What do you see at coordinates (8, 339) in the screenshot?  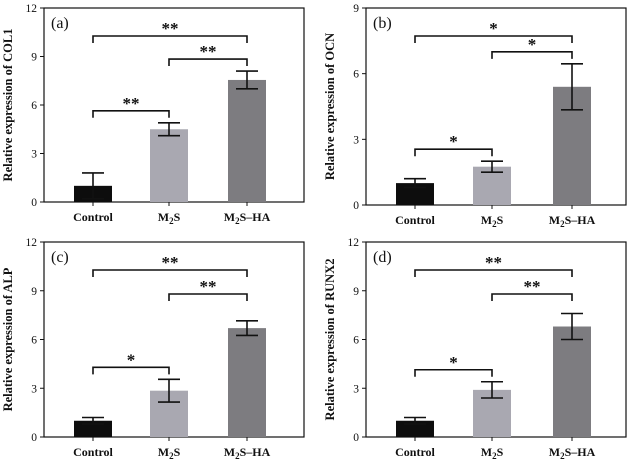 I see `y-axis-label: Relative expression of ALP` at bounding box center [8, 339].